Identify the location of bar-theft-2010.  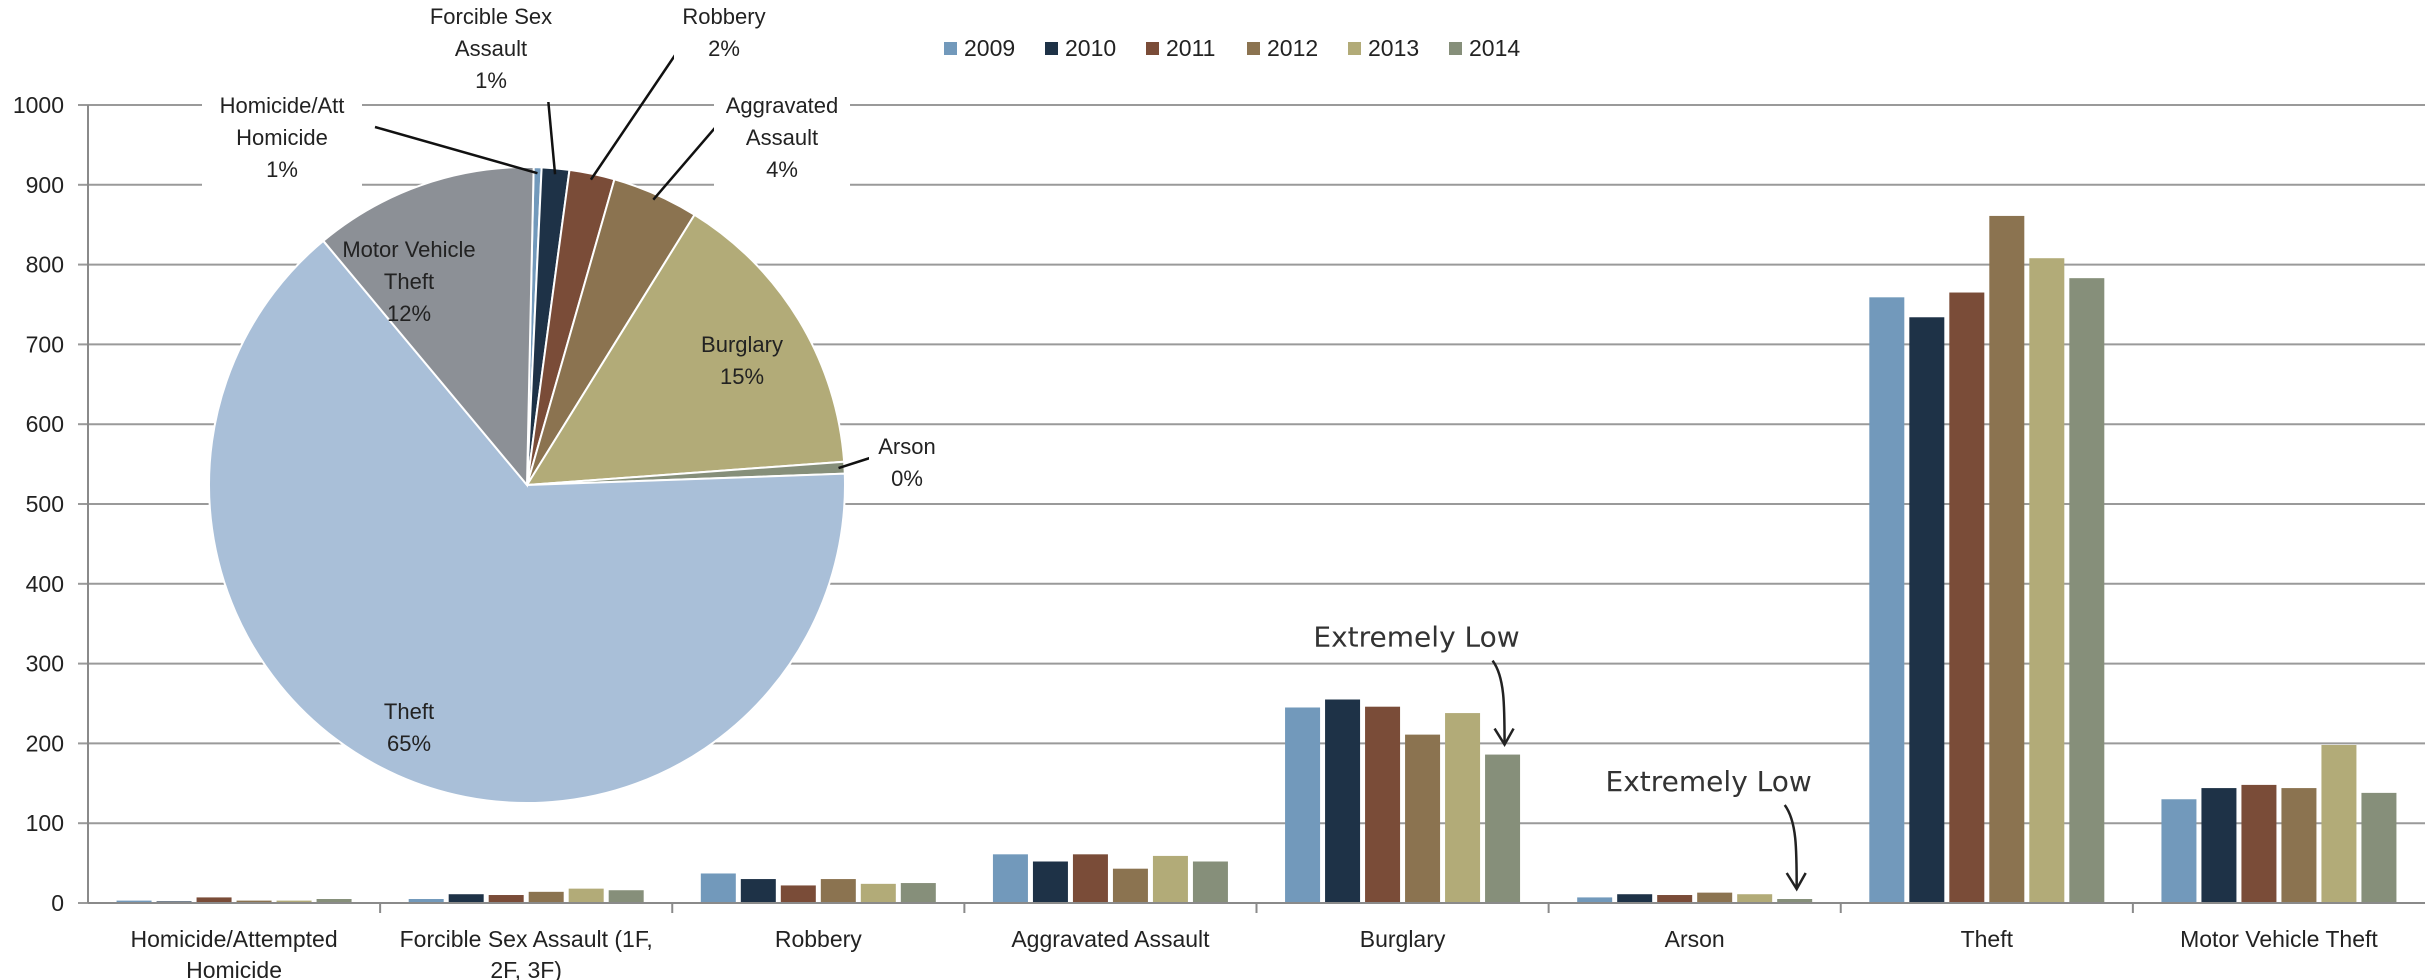
(1927, 610).